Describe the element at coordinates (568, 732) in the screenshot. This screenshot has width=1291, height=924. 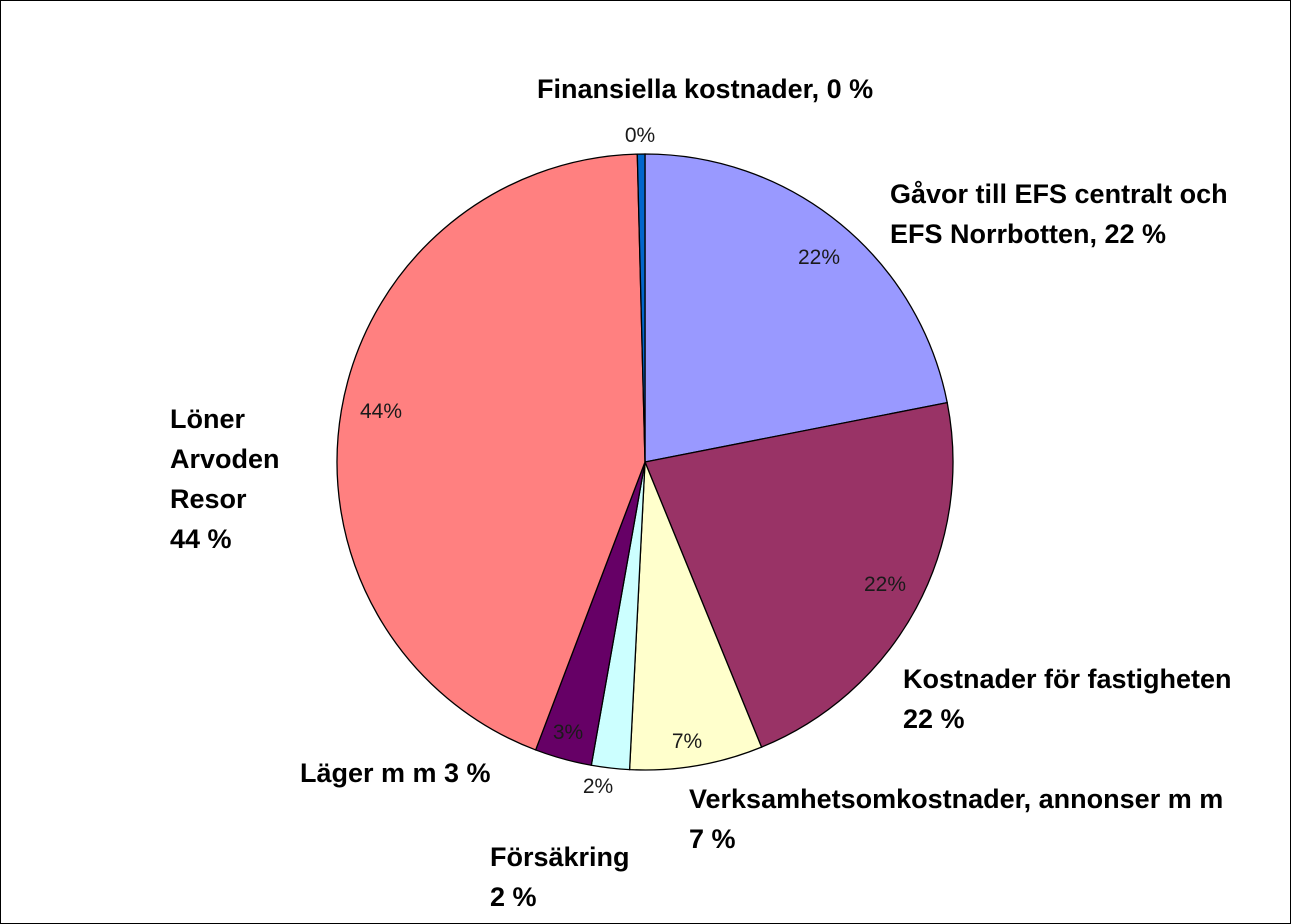
I see `slice-percent-label: 3%` at that location.